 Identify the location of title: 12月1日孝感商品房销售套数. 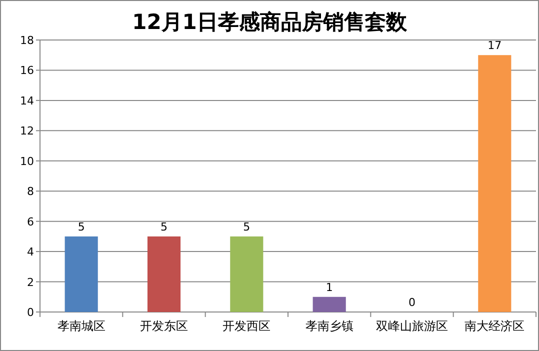
(269, 22).